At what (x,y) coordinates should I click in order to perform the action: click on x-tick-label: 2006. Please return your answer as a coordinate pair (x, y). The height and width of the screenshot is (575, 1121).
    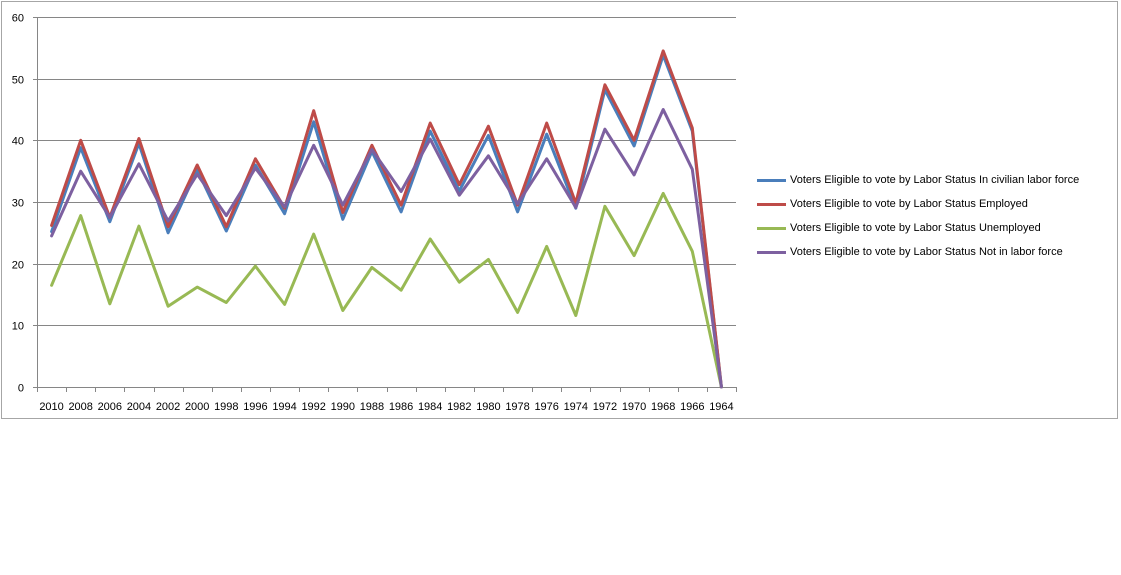
    Looking at the image, I should click on (110, 407).